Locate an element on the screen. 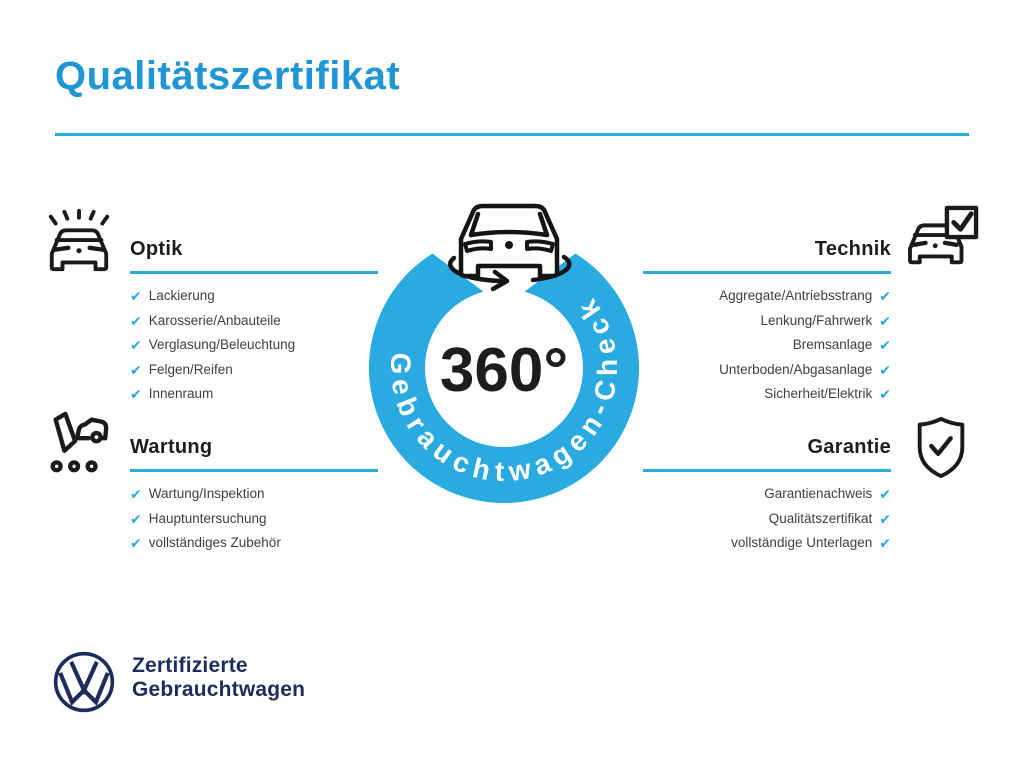 The width and height of the screenshot is (1024, 768). checklist-item: Unterboden/Abgasanlage ✔ is located at coordinates (767, 370).